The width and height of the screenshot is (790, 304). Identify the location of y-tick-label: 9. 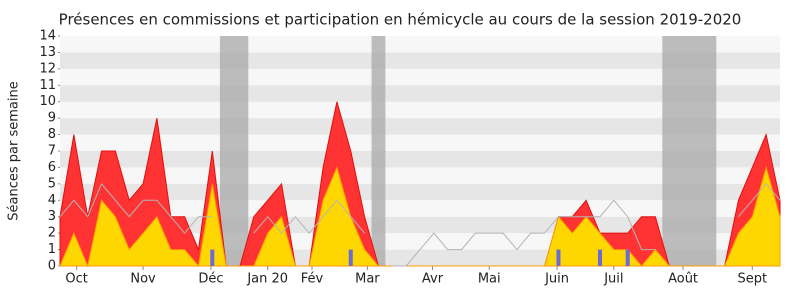
(52, 118).